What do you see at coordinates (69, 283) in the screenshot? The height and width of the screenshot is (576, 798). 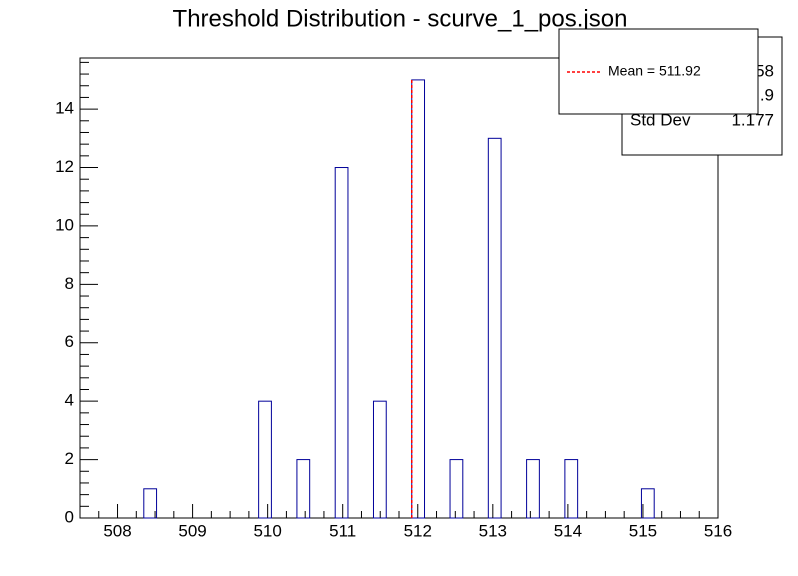 I see `y-tick-label: 8` at bounding box center [69, 283].